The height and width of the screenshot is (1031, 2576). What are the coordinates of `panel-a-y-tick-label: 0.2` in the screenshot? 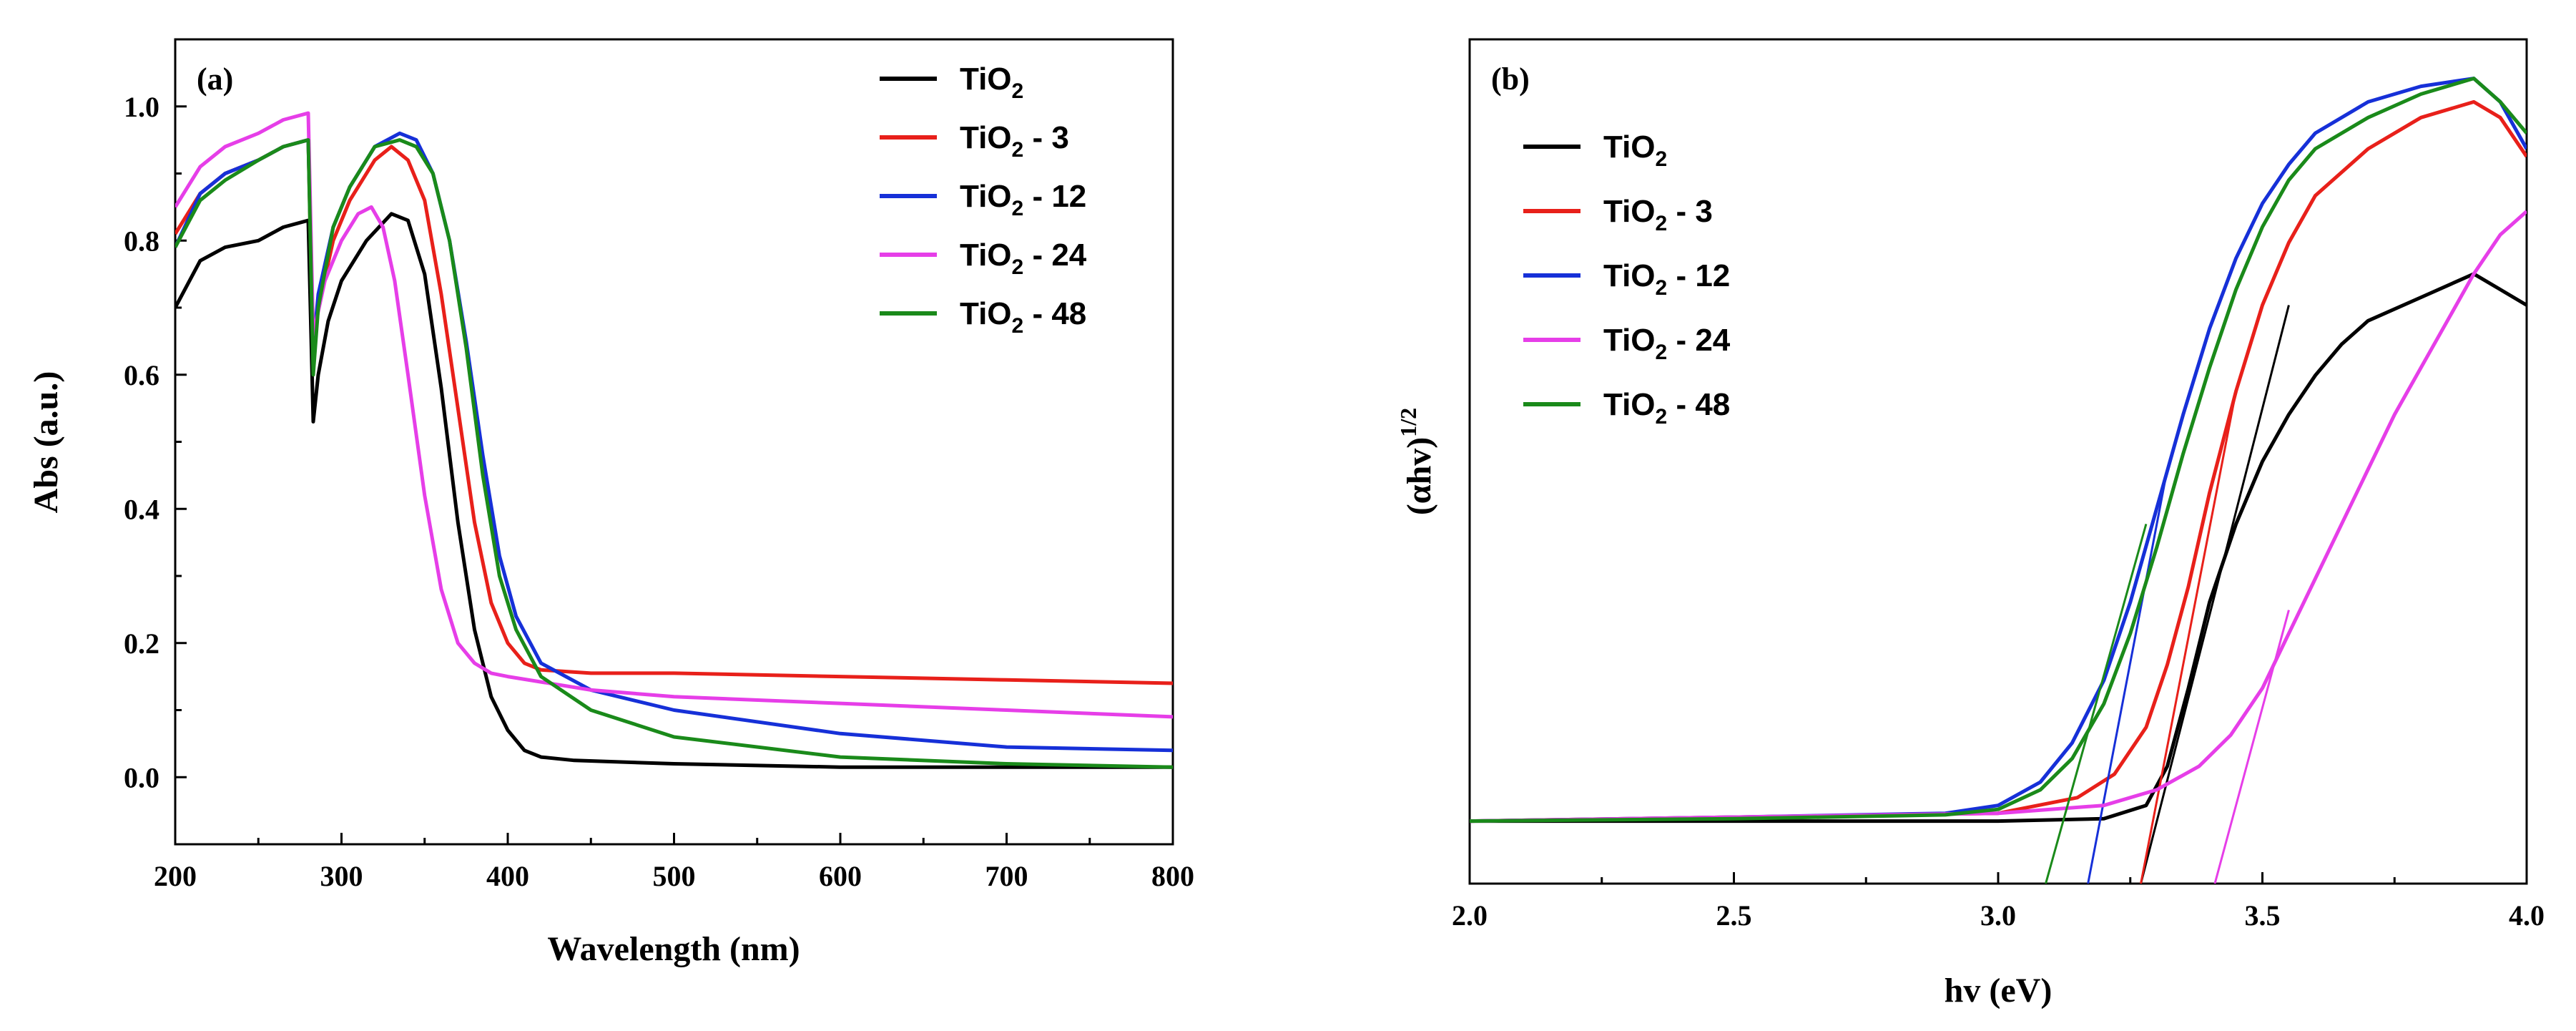 It's located at (141, 643).